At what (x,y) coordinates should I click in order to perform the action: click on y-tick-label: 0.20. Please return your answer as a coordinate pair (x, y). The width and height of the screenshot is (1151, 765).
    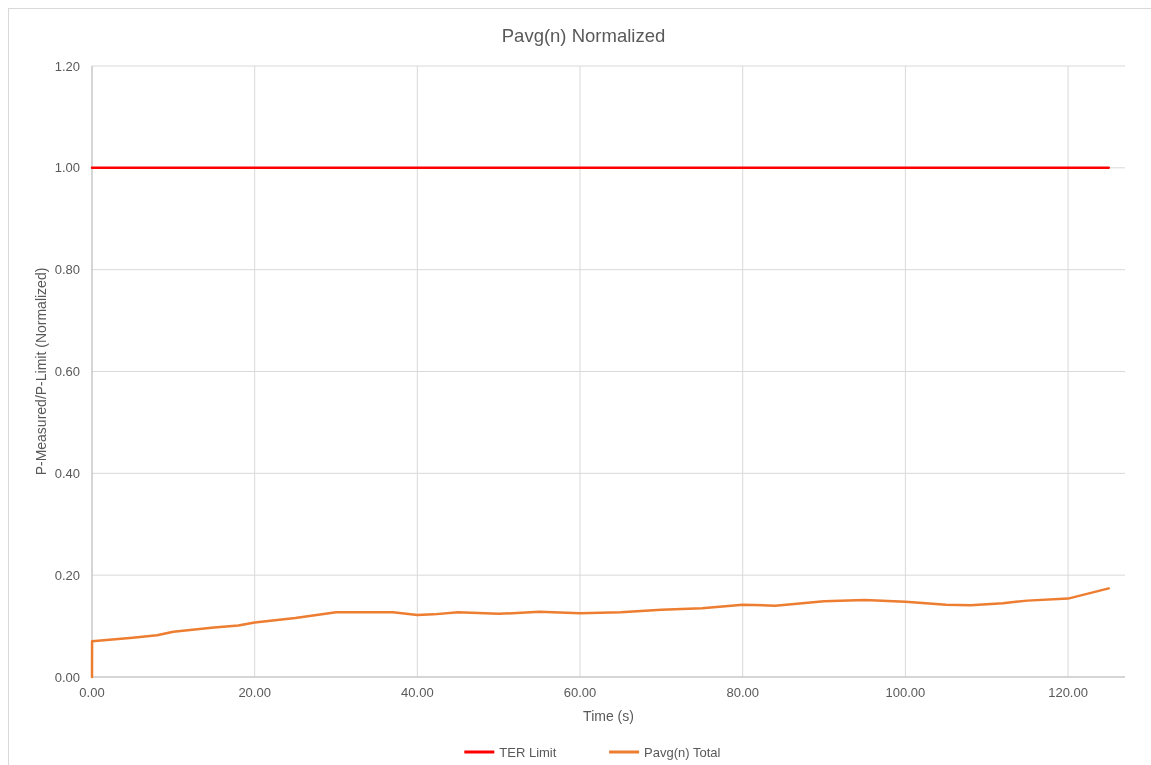
    Looking at the image, I should click on (67, 575).